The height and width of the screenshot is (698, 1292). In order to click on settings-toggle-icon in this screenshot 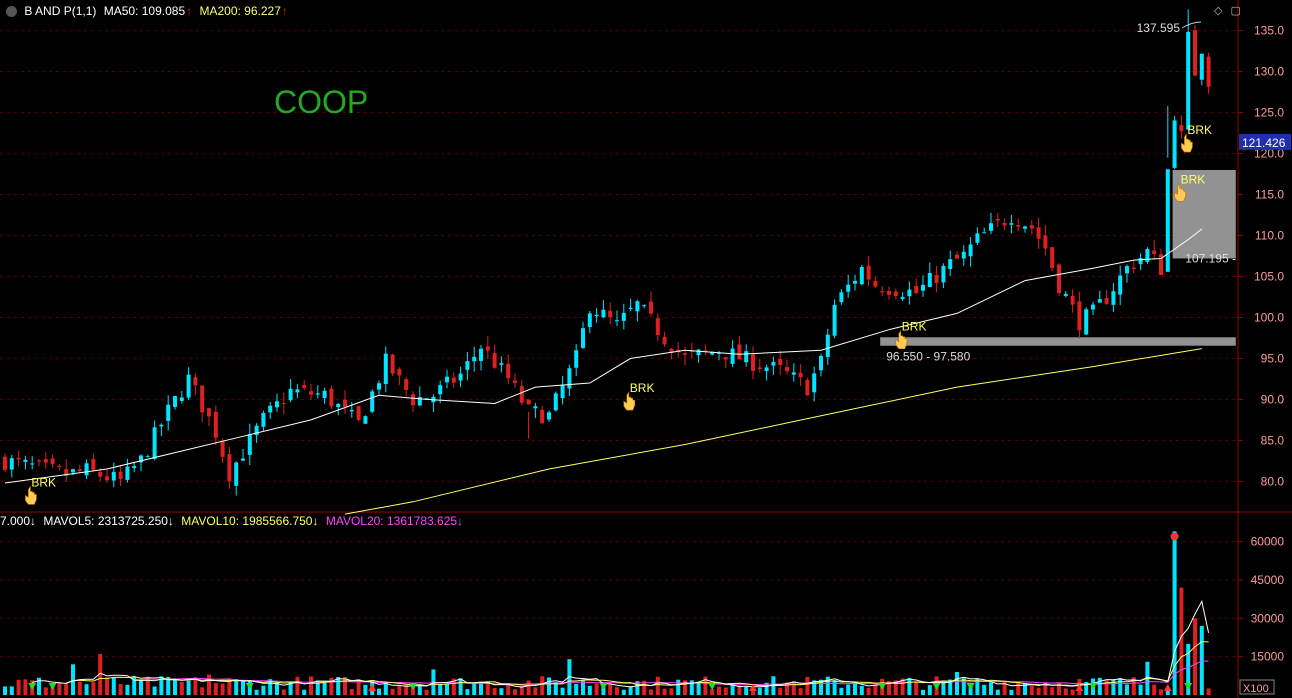, I will do `click(11, 12)`.